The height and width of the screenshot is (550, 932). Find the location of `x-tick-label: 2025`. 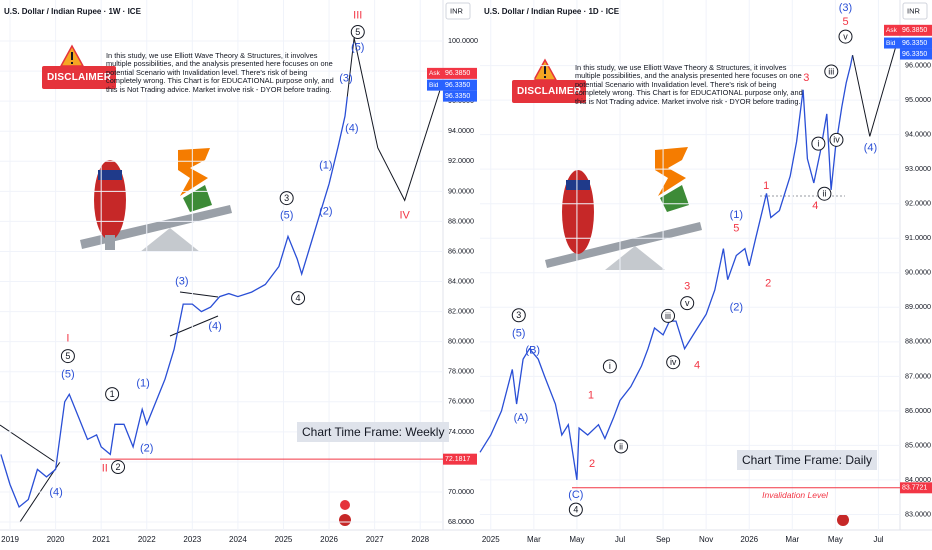

x-tick-label: 2025 is located at coordinates (491, 539).